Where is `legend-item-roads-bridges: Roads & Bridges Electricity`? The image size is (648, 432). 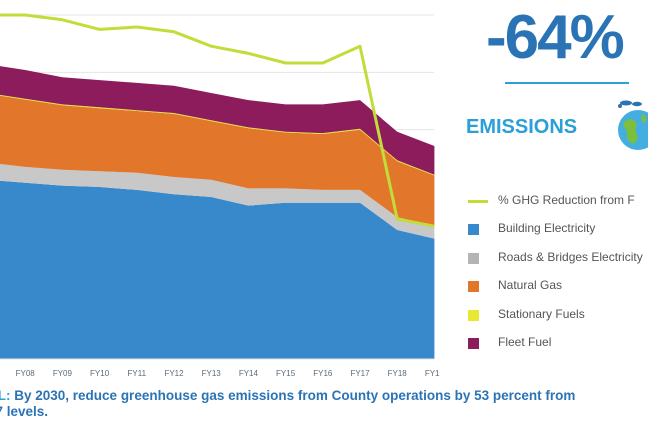 legend-item-roads-bridges: Roads & Bridges Electricity is located at coordinates (558, 261).